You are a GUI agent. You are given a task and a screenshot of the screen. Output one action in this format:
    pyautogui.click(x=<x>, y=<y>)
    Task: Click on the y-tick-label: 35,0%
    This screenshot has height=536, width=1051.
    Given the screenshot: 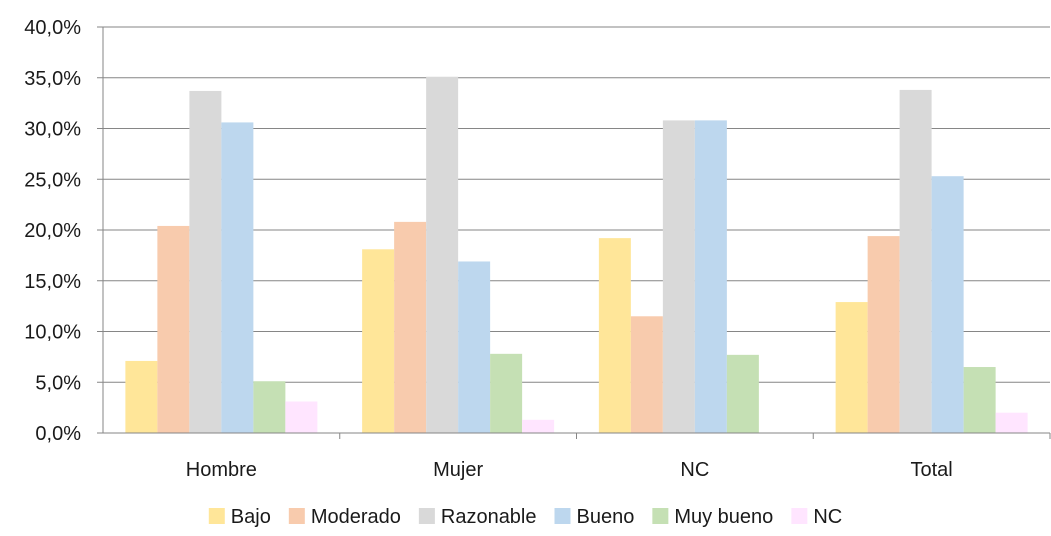 What is the action you would take?
    pyautogui.click(x=52, y=79)
    